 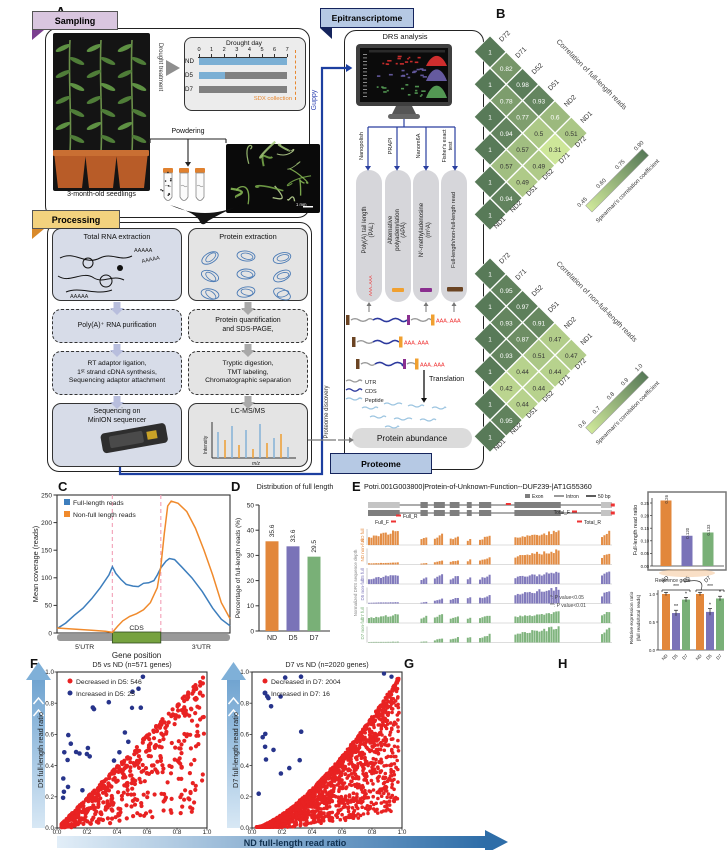 What do you see at coordinates (409, 663) in the screenshot?
I see `panel-label-g: G` at bounding box center [409, 663].